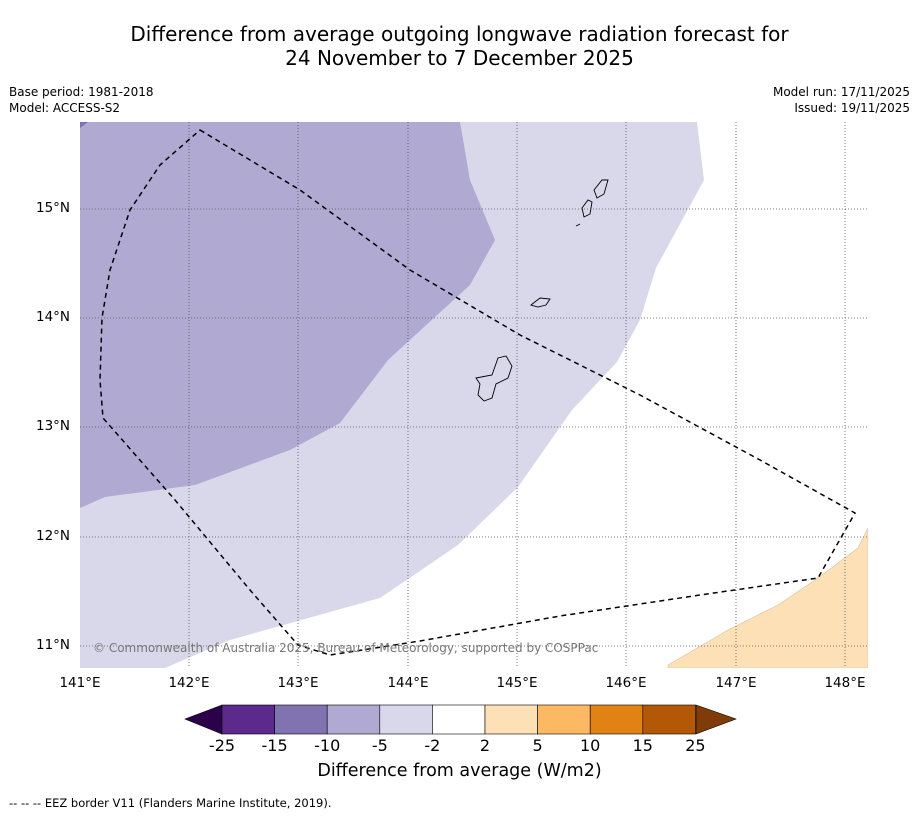  What do you see at coordinates (841, 92) in the screenshot?
I see `model-run: Model run: 17/11/2025` at bounding box center [841, 92].